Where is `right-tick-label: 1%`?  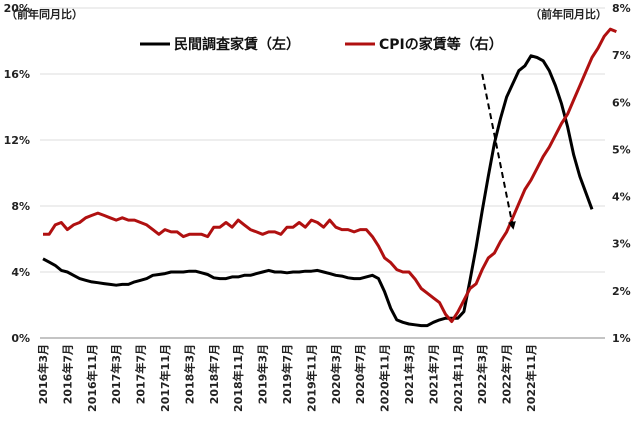
right-tick-label: 1% is located at coordinates (621, 338).